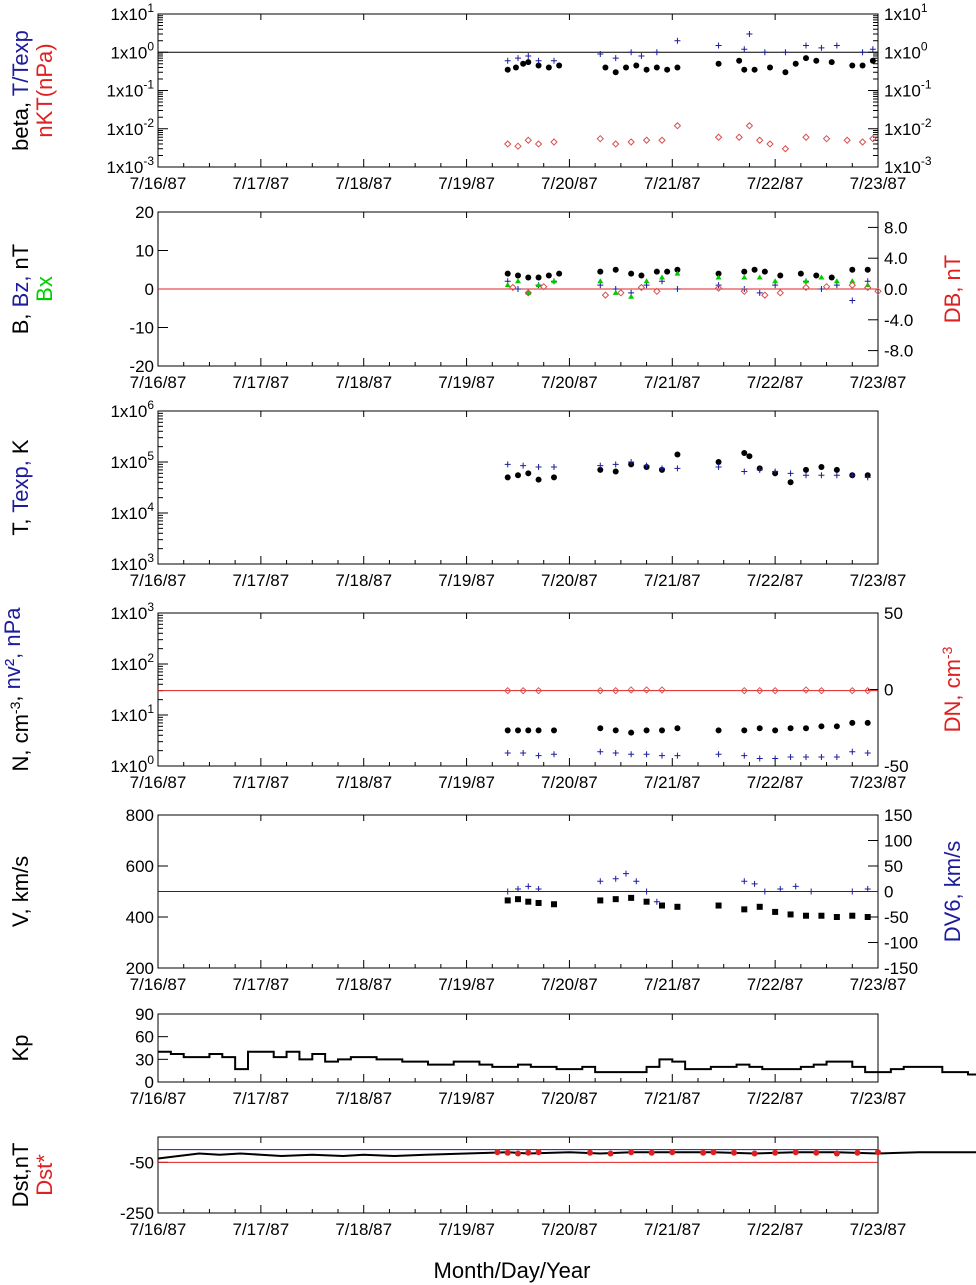 This screenshot has width=976, height=1285. I want to click on y2-tick-label: 0, so click(888, 690).